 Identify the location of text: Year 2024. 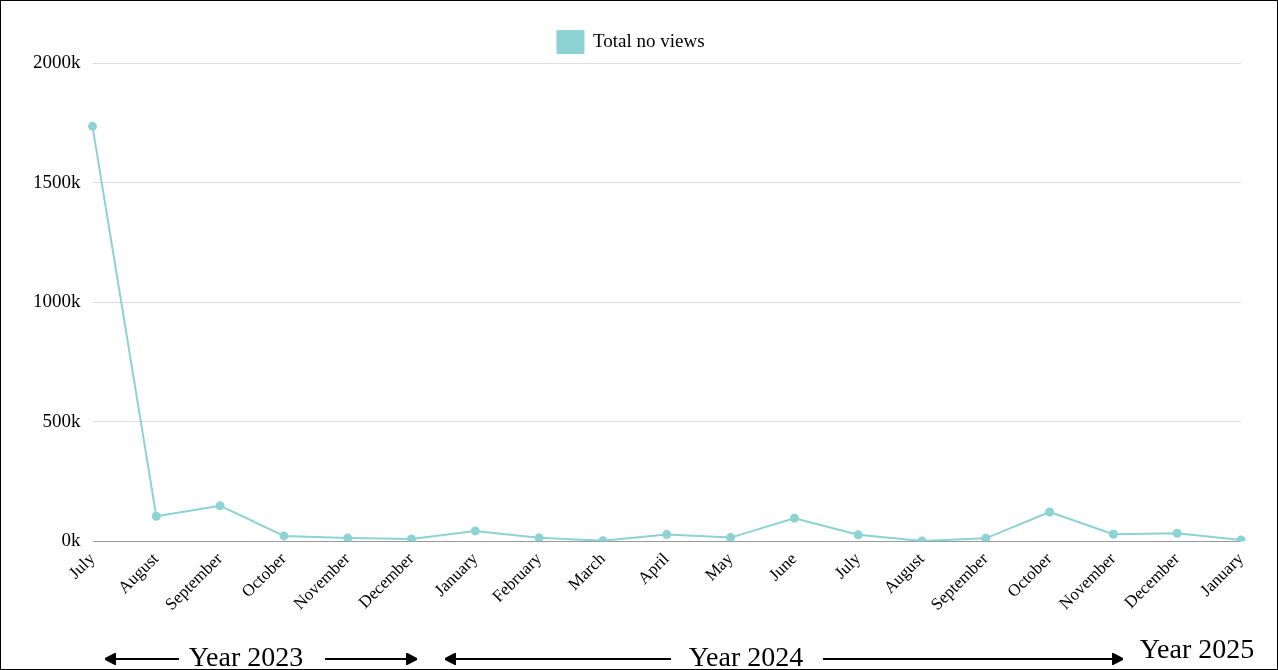
(746, 655).